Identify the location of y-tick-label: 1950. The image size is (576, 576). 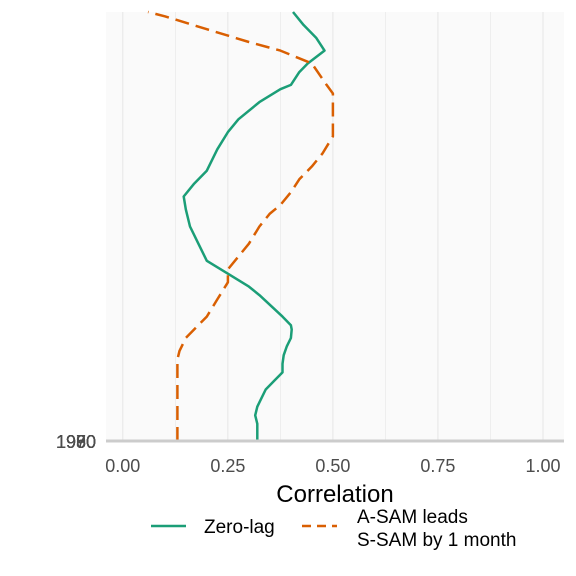
(76, 442).